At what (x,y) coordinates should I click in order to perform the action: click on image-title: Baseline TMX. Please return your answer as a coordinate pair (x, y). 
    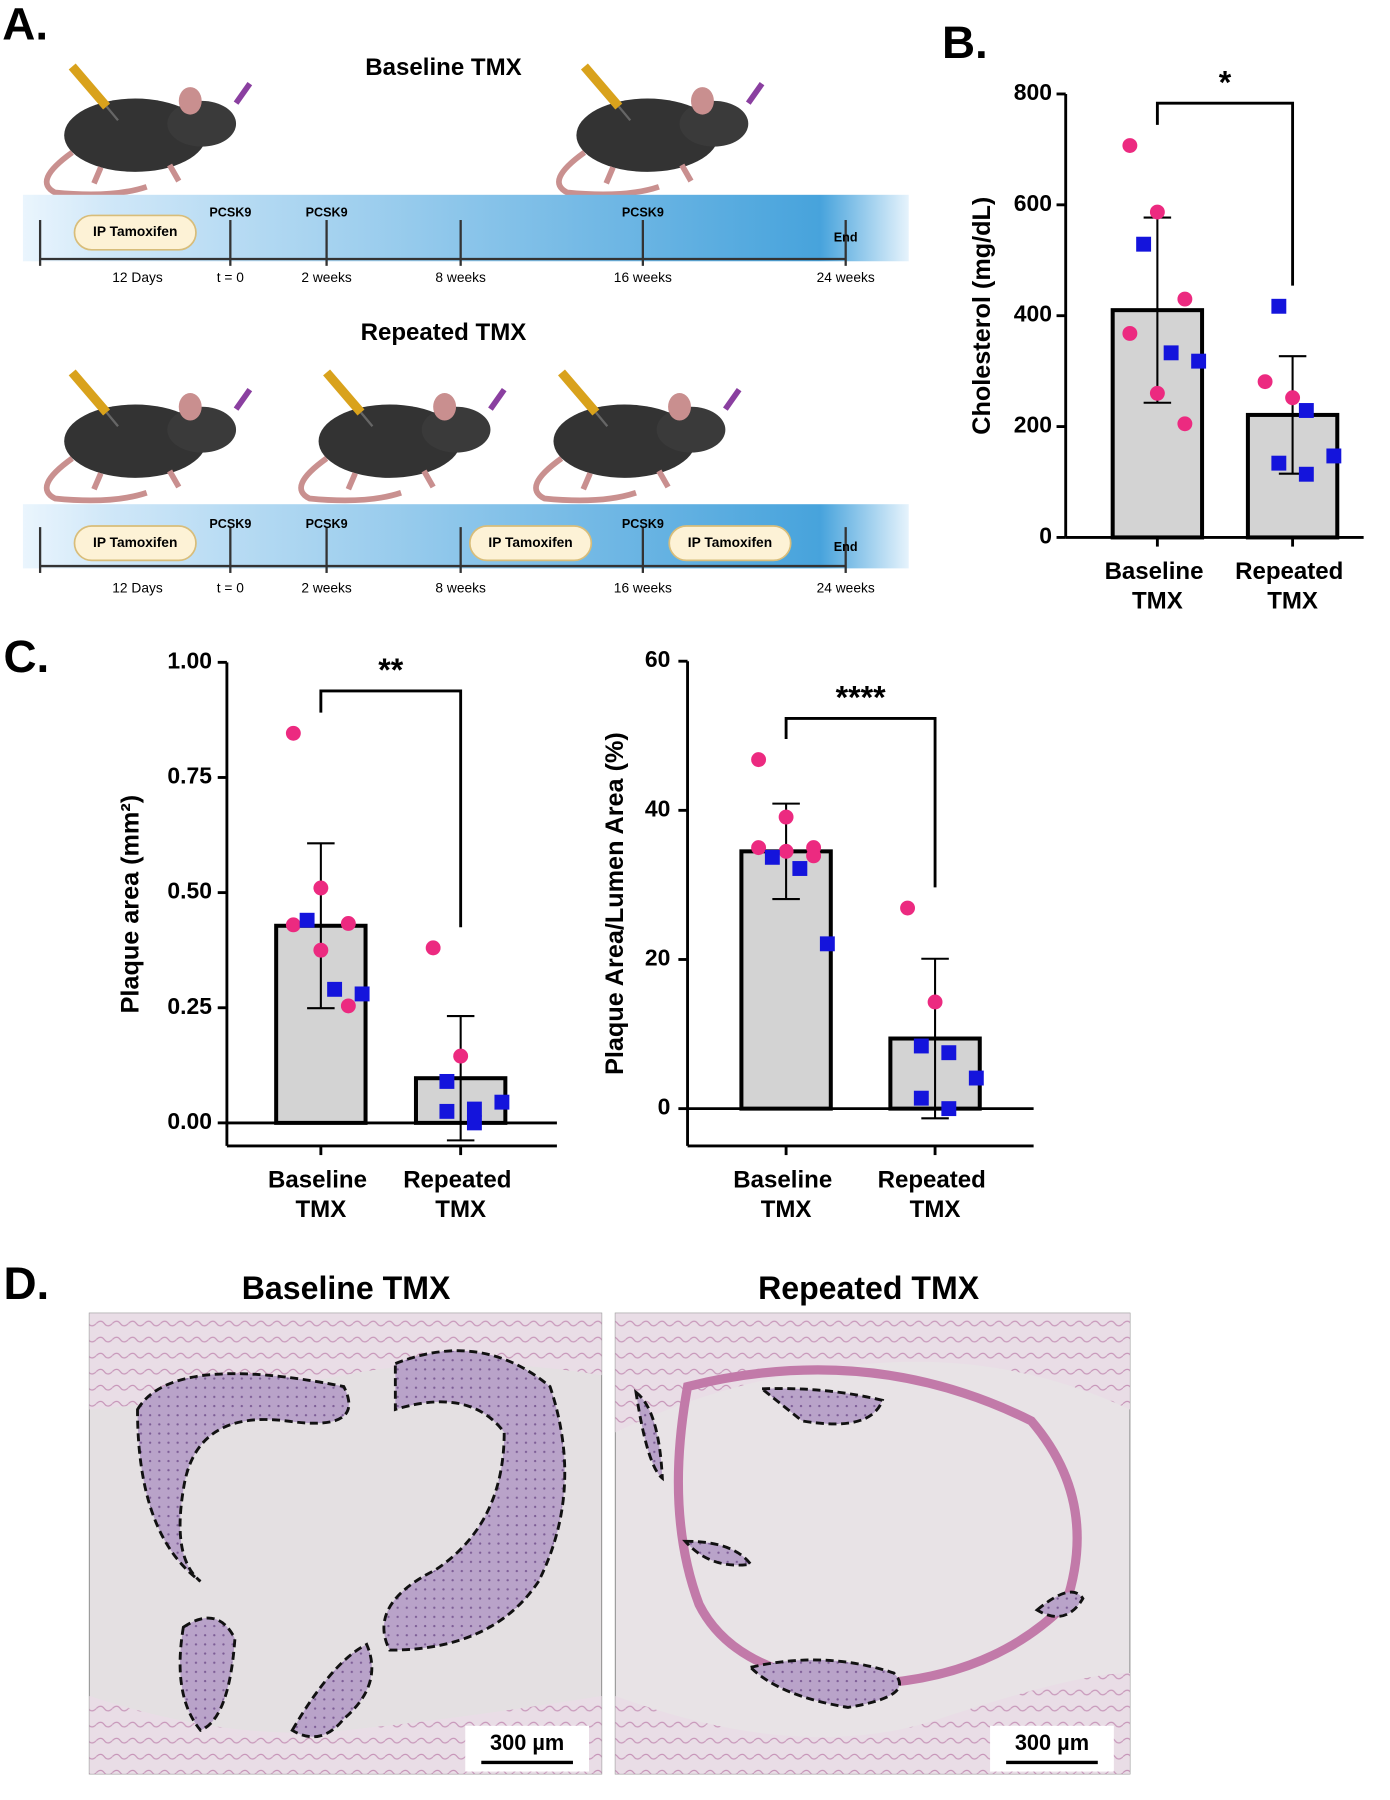
    Looking at the image, I should click on (346, 1288).